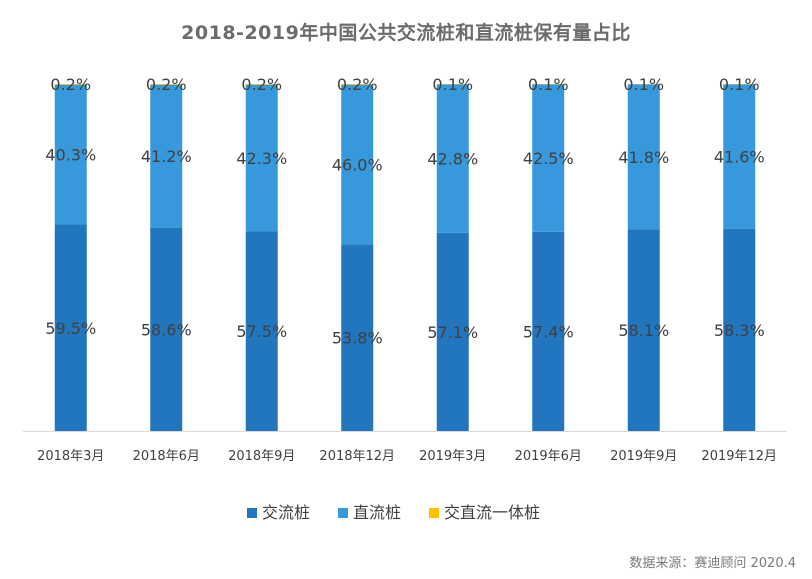 This screenshot has height=579, width=812. I want to click on data-label-3-6: 0.1%, so click(548, 84).